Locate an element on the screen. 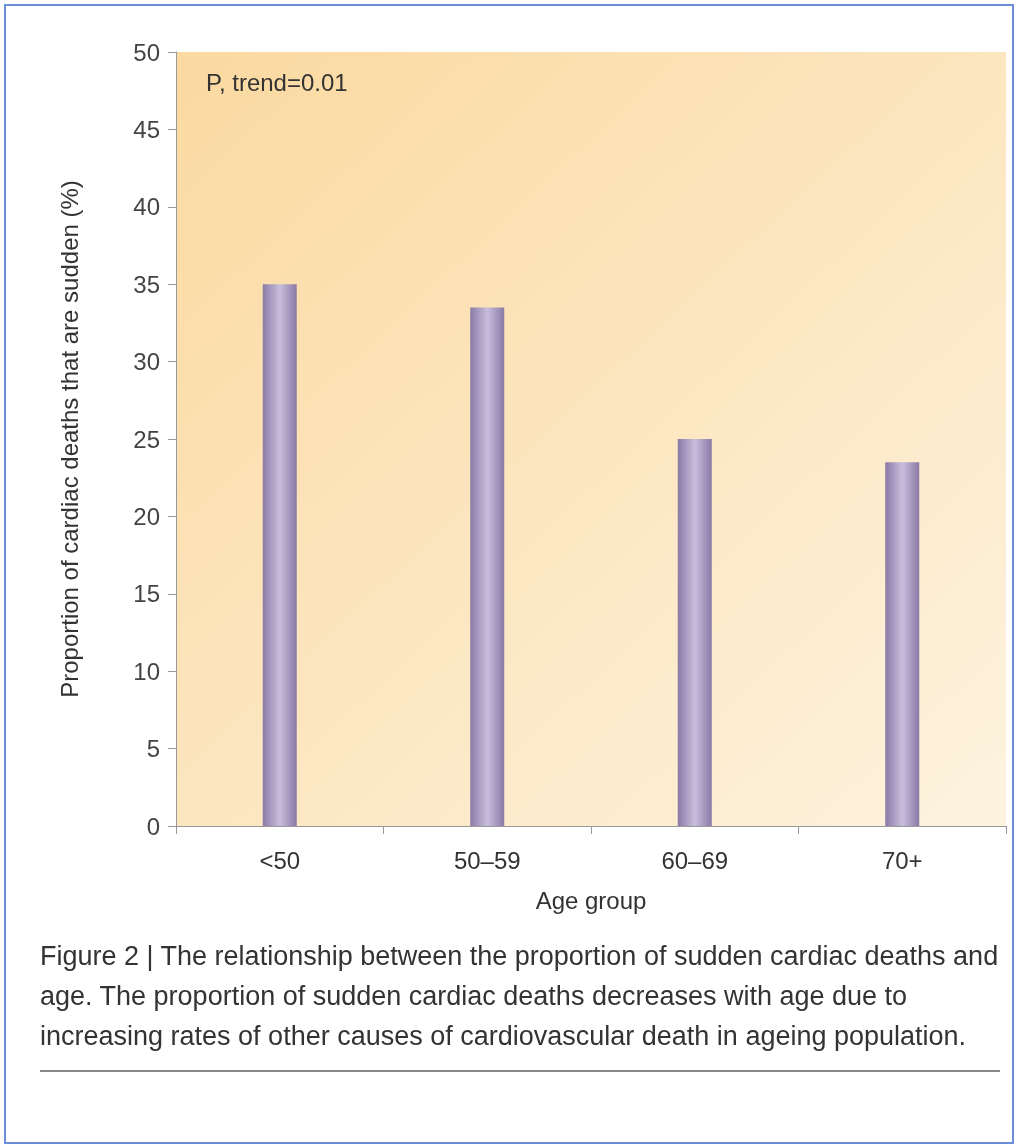 This screenshot has width=1018, height=1148. y-tick-label: 30 is located at coordinates (146, 362).